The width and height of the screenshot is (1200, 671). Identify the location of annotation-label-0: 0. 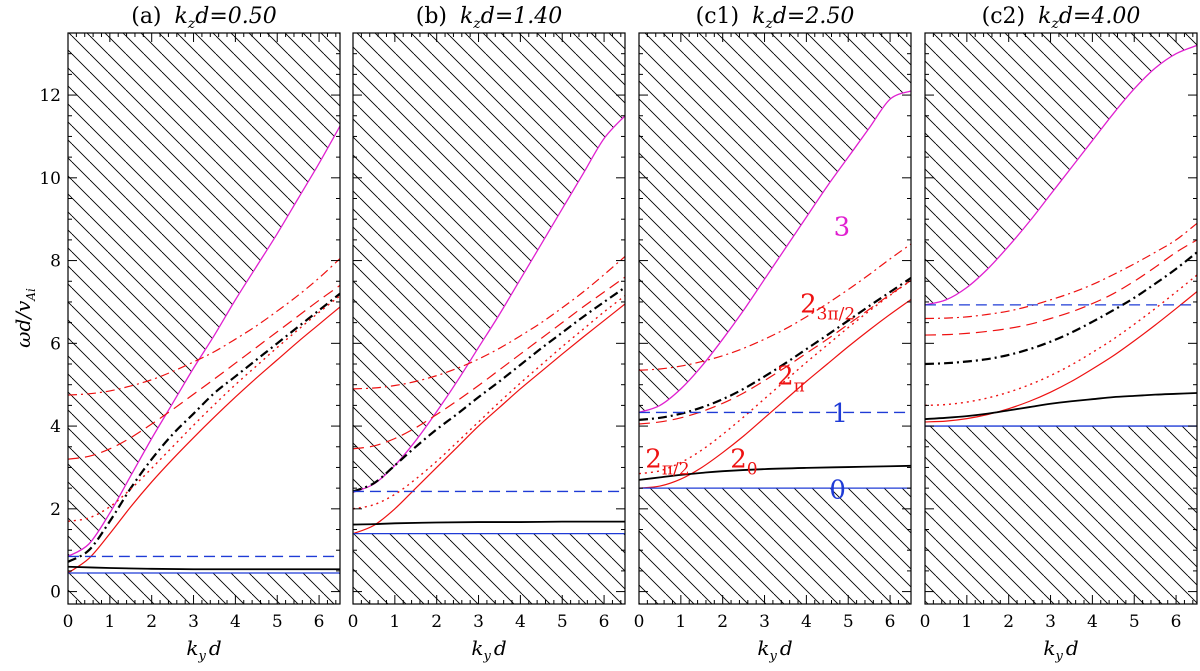
(837, 490).